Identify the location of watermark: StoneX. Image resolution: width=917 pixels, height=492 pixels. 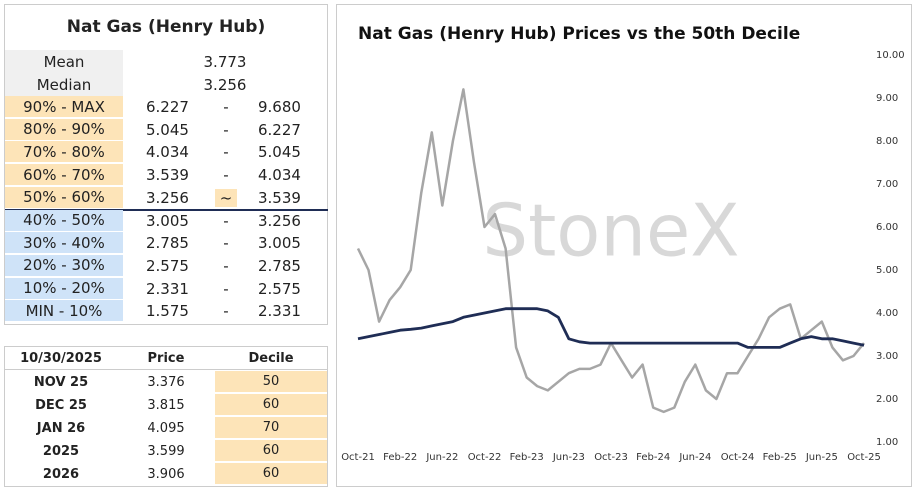
(610, 231).